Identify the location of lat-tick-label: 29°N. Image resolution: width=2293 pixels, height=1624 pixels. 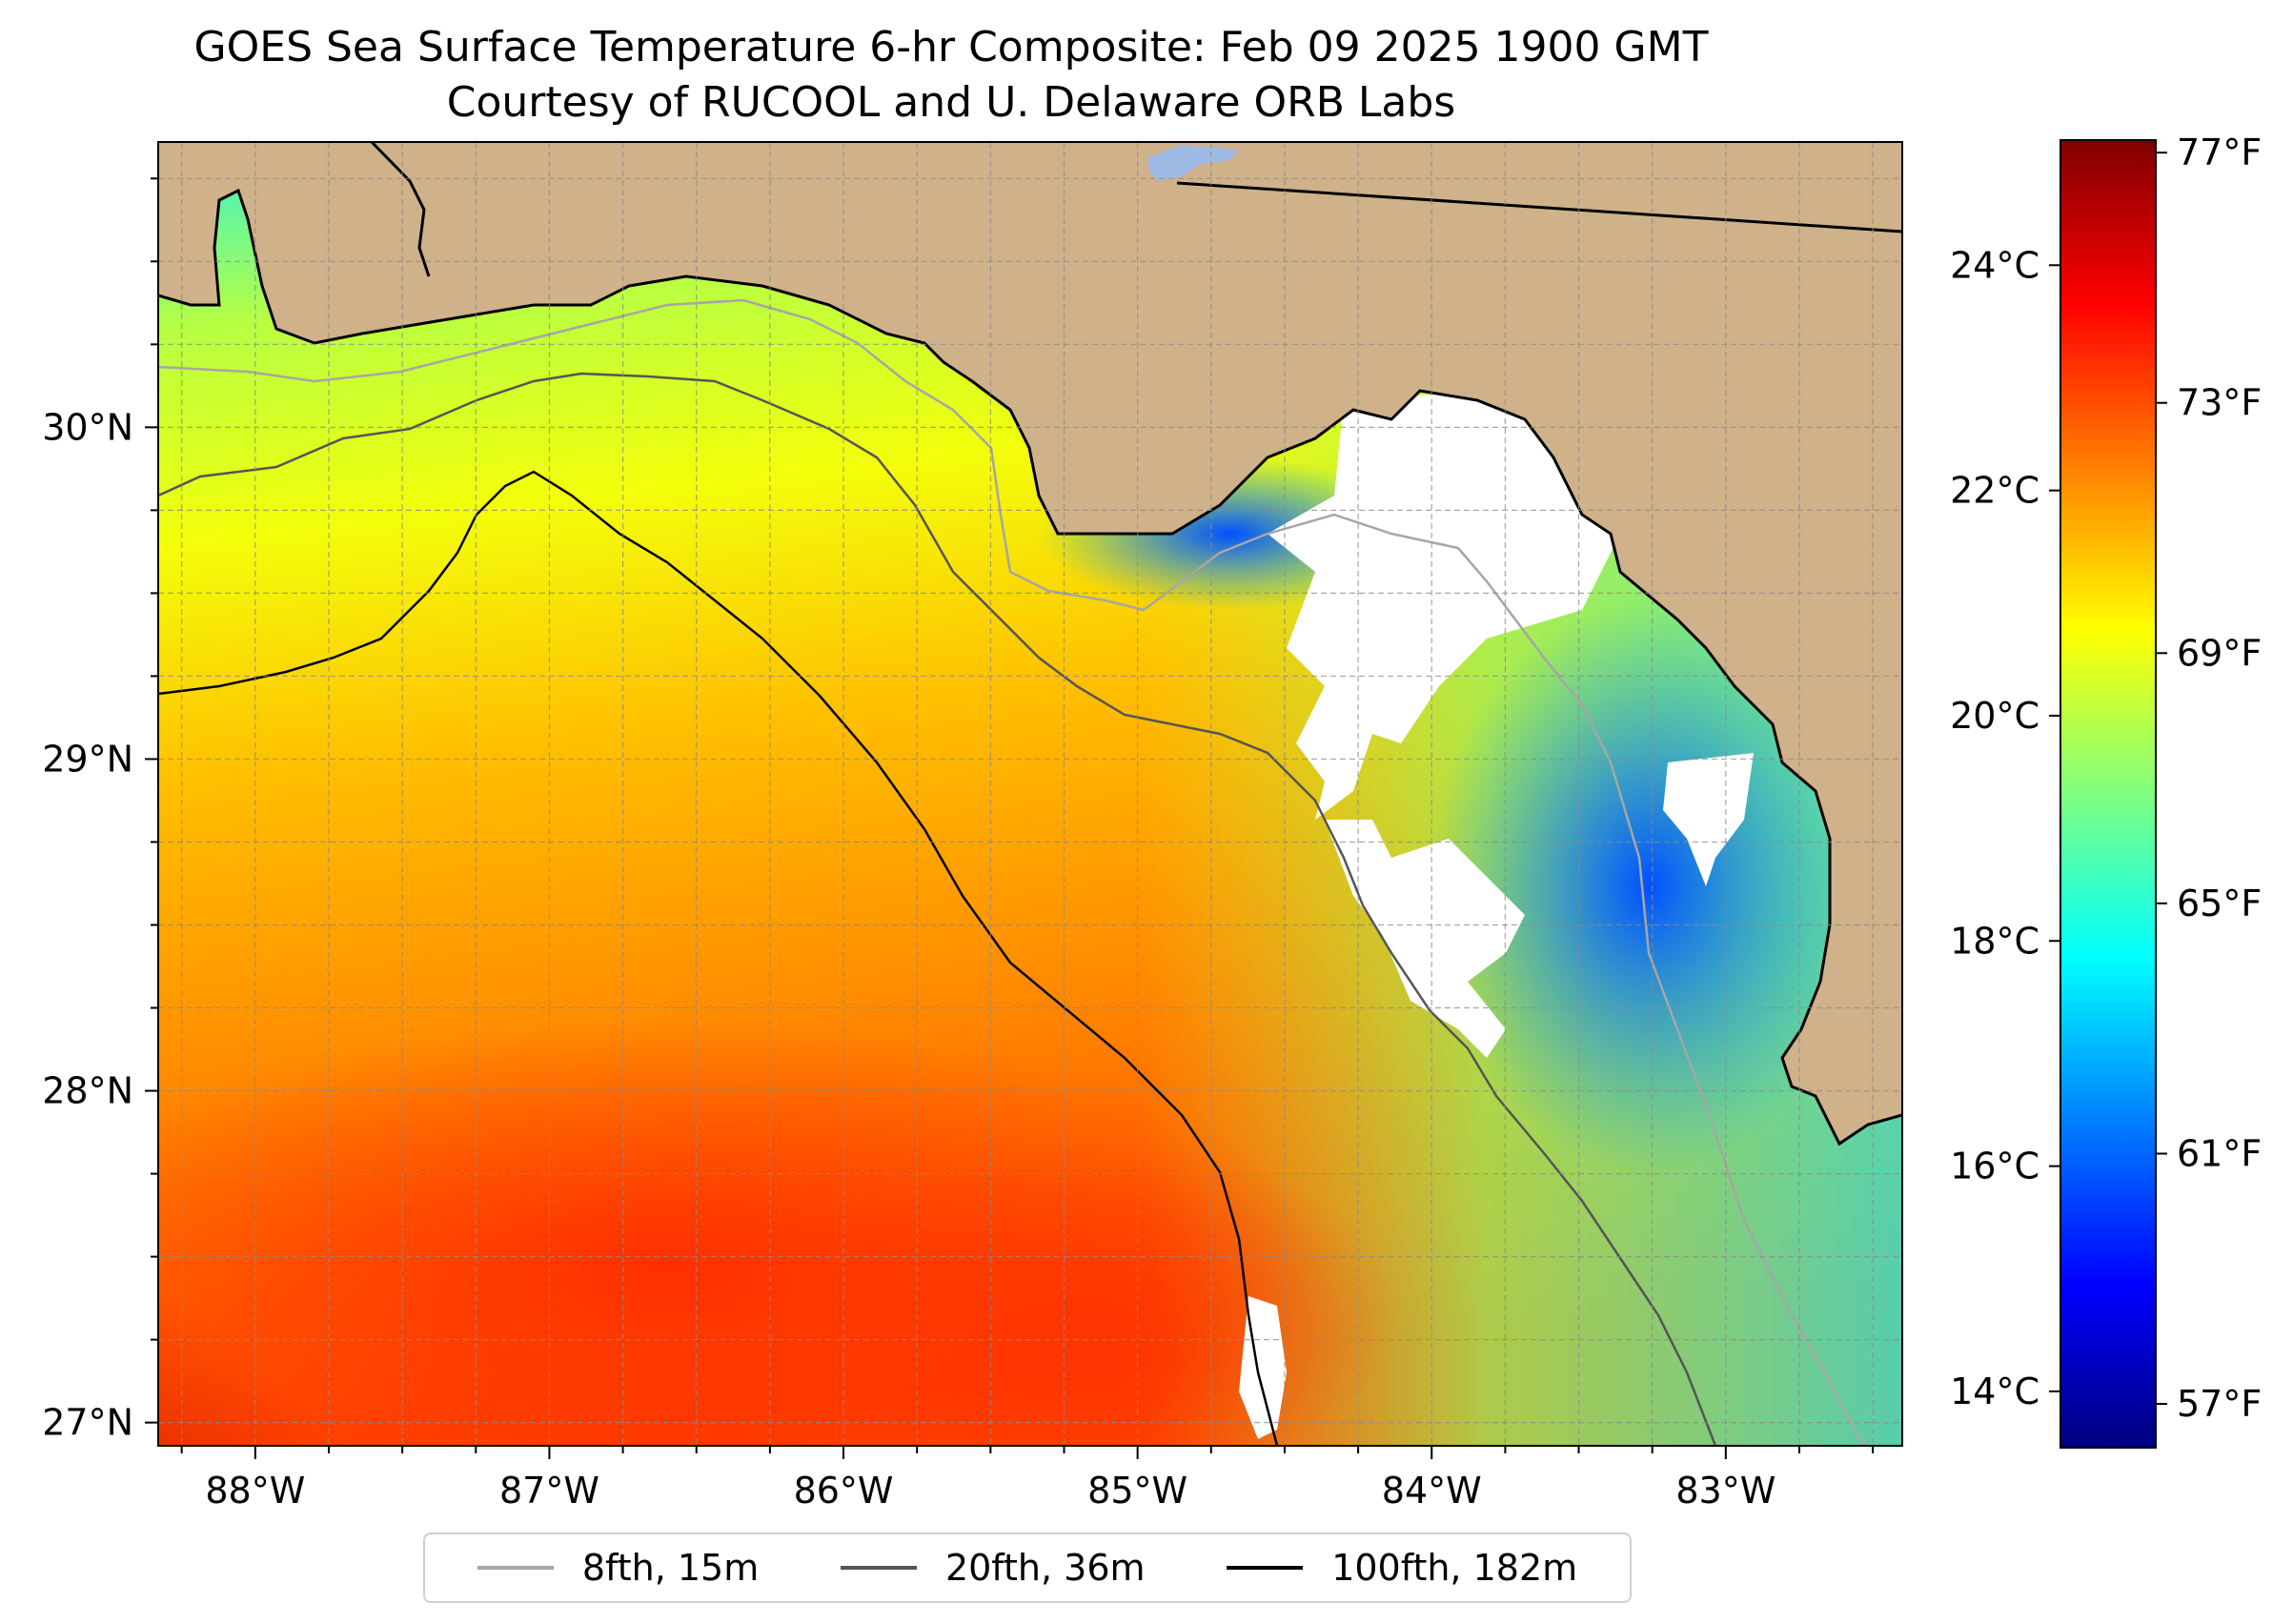
(88, 759).